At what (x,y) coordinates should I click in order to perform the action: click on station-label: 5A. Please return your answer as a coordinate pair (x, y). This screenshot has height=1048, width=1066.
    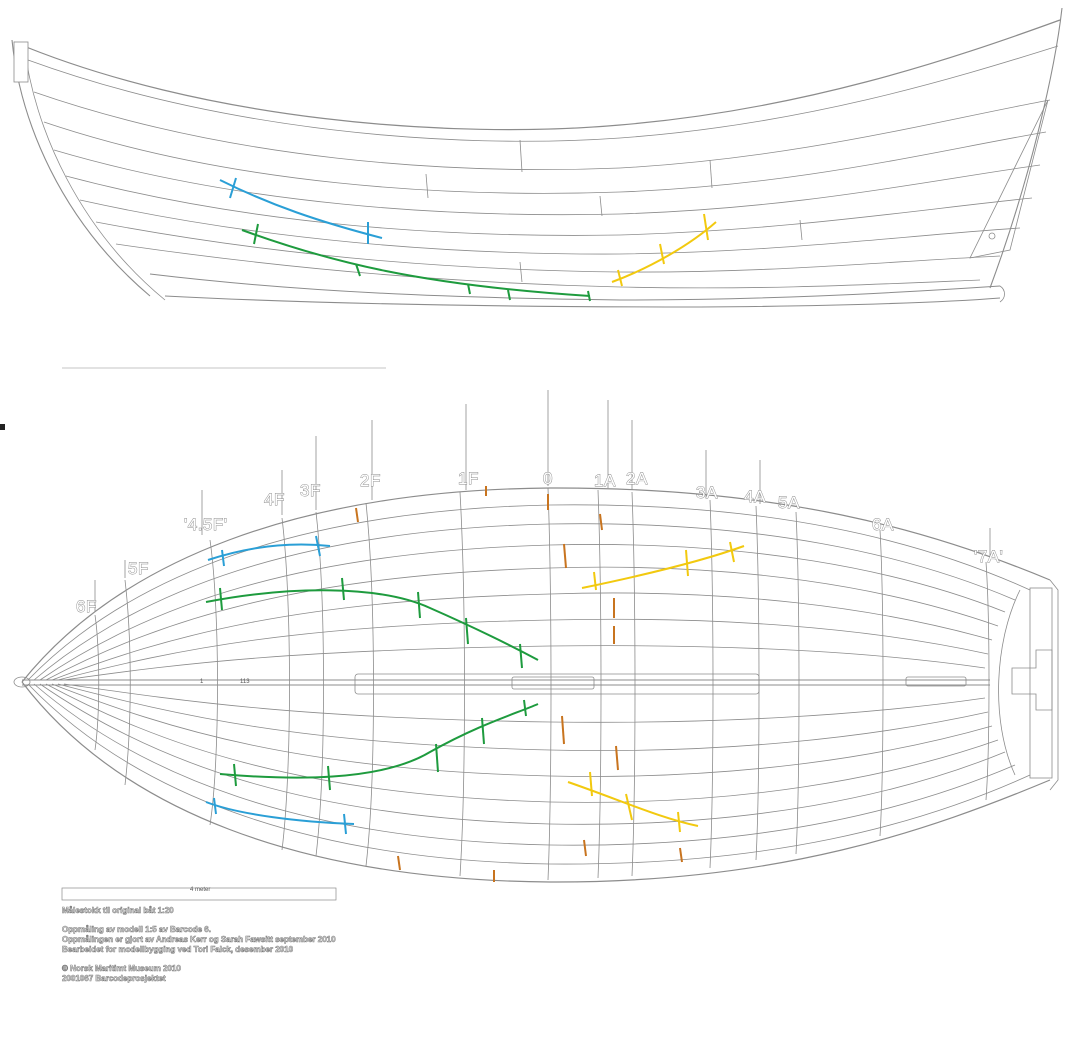
    Looking at the image, I should click on (789, 502).